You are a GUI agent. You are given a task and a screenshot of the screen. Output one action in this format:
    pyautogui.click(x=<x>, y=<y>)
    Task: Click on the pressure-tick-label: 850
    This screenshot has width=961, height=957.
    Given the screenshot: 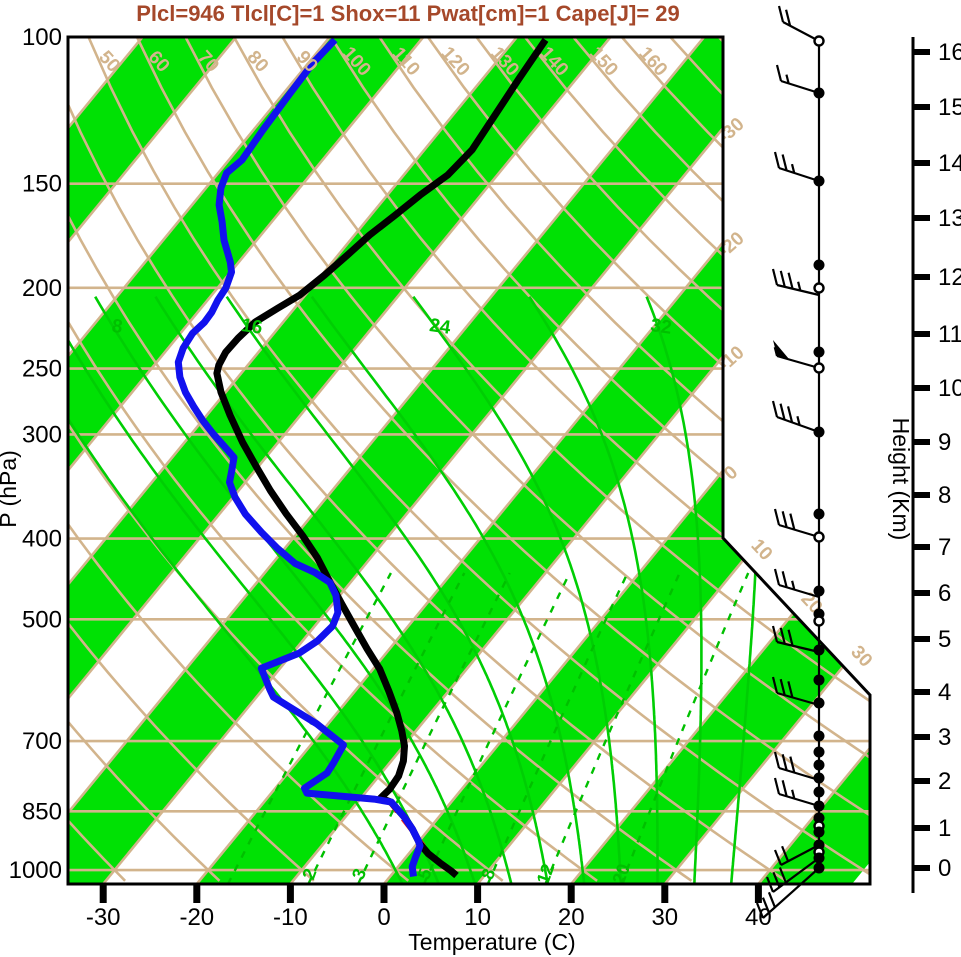 What is the action you would take?
    pyautogui.click(x=42, y=811)
    